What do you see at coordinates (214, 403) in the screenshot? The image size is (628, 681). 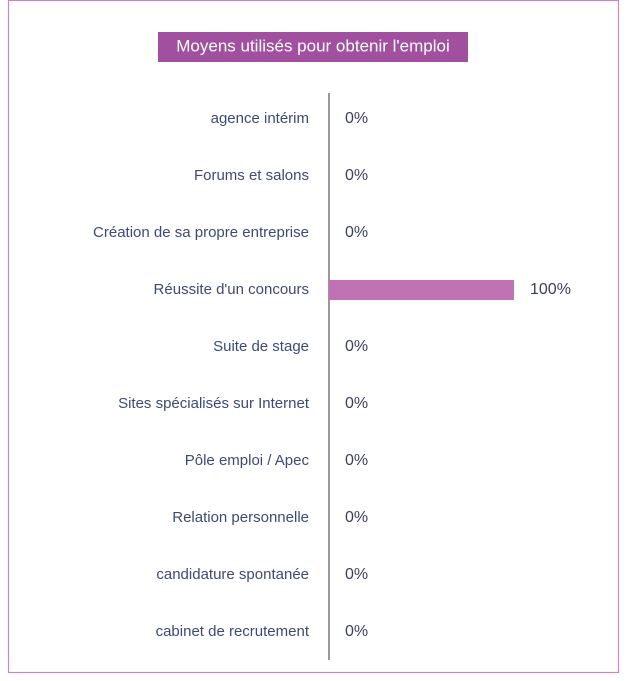 I see `y-tick-label: Sites spécialisés sur Internet` at bounding box center [214, 403].